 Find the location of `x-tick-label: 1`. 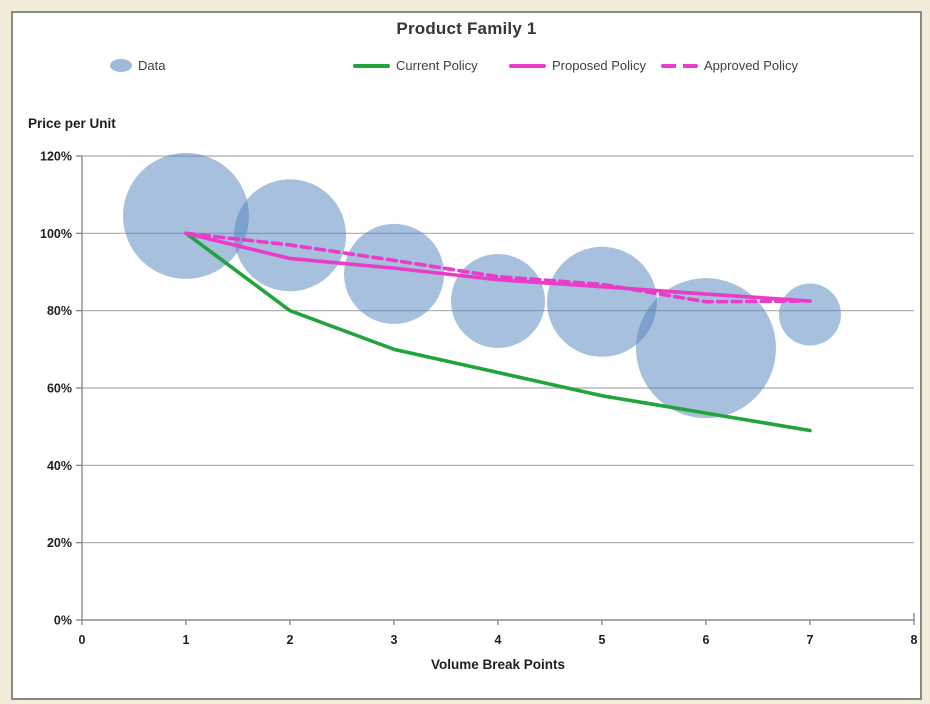

x-tick-label: 1 is located at coordinates (186, 640).